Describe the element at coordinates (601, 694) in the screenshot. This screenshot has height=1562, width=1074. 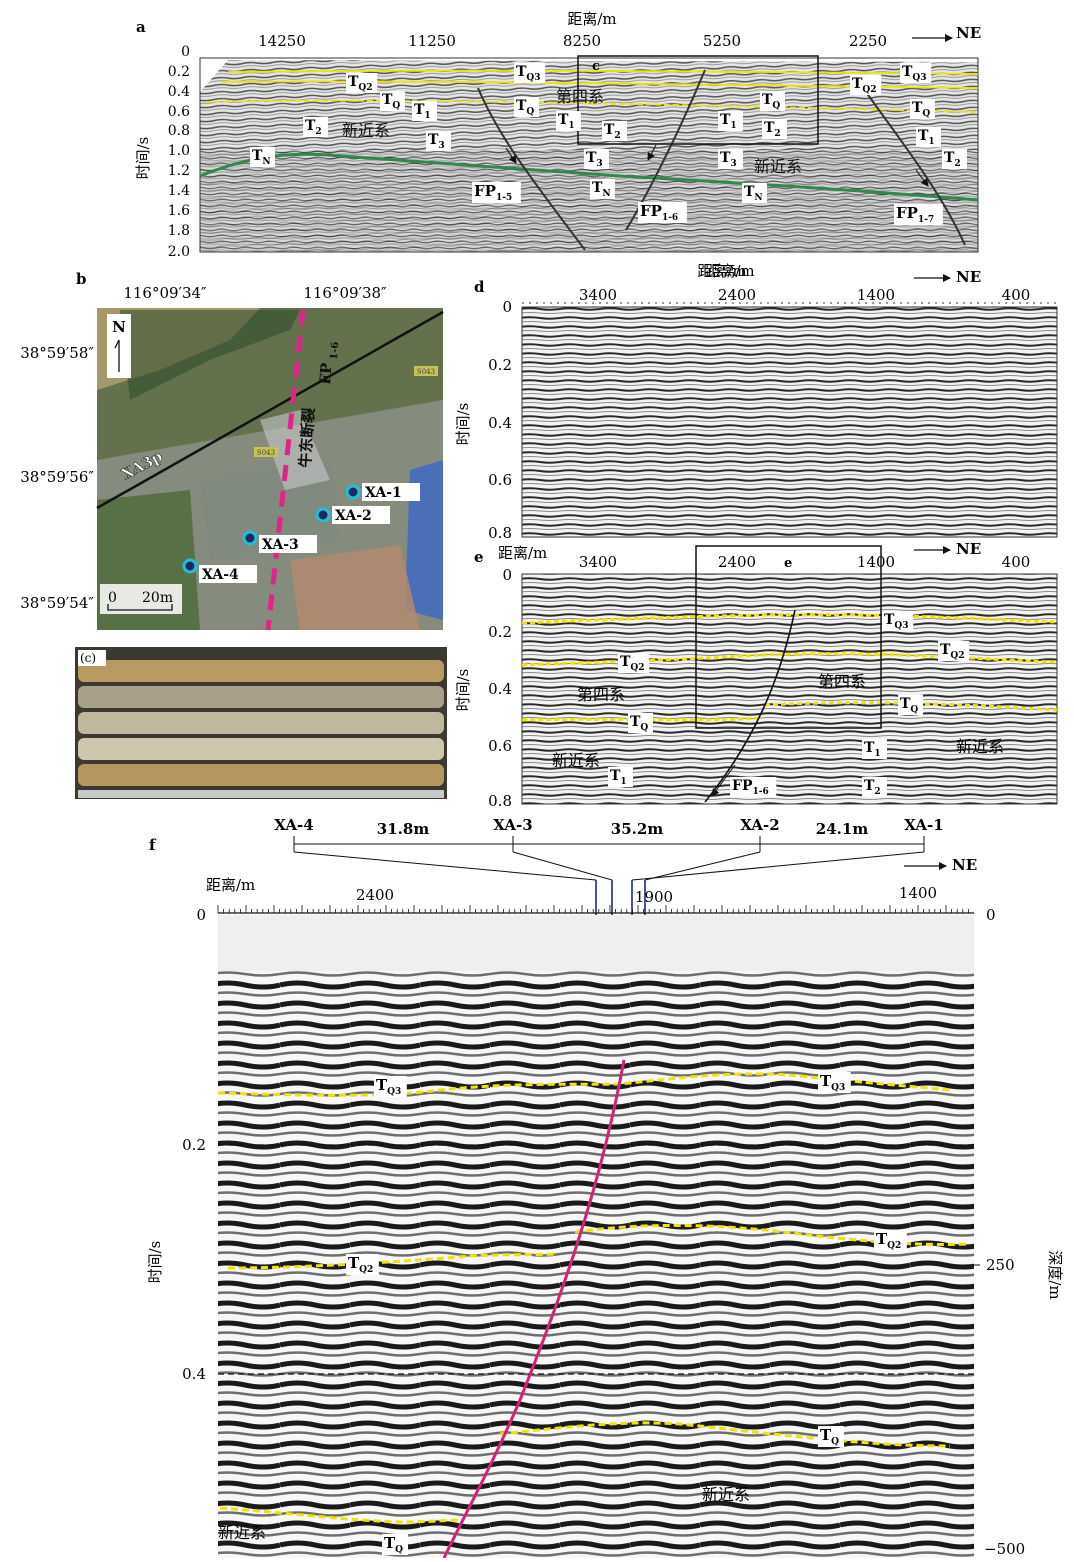
I see `panel-e-layer-label: 第四系` at that location.